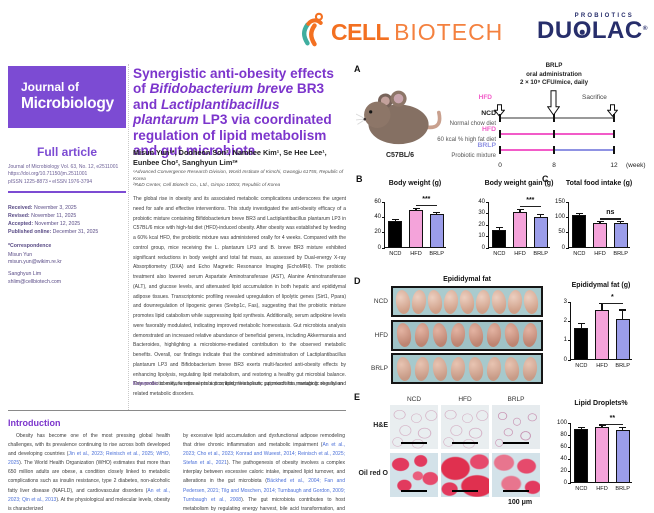  What do you see at coordinates (359, 179) in the screenshot?
I see `panel-b-label: B` at bounding box center [359, 179].